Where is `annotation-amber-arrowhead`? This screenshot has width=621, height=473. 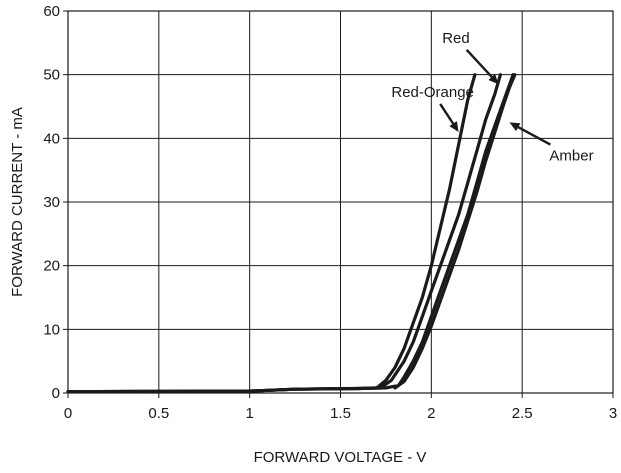 annotation-amber-arrowhead is located at coordinates (515, 127).